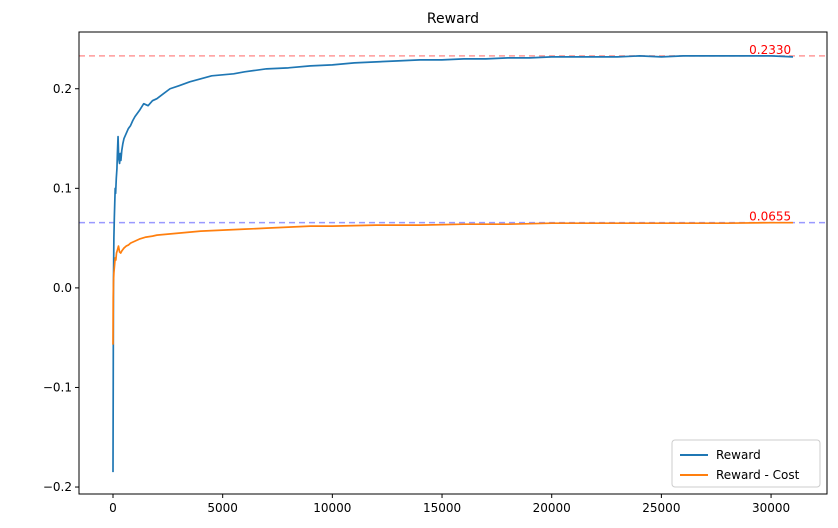 The image size is (838, 528). What do you see at coordinates (770, 50) in the screenshot?
I see `reference-label-1: 0.2330` at bounding box center [770, 50].